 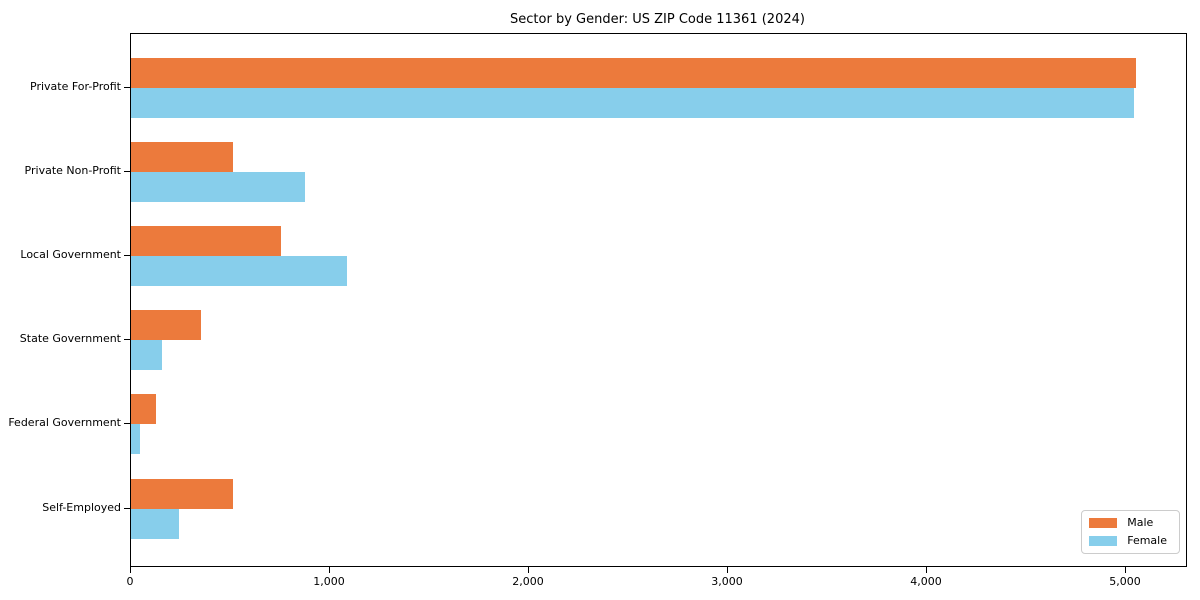 I want to click on y-tick-label: Local Government, so click(x=70, y=254).